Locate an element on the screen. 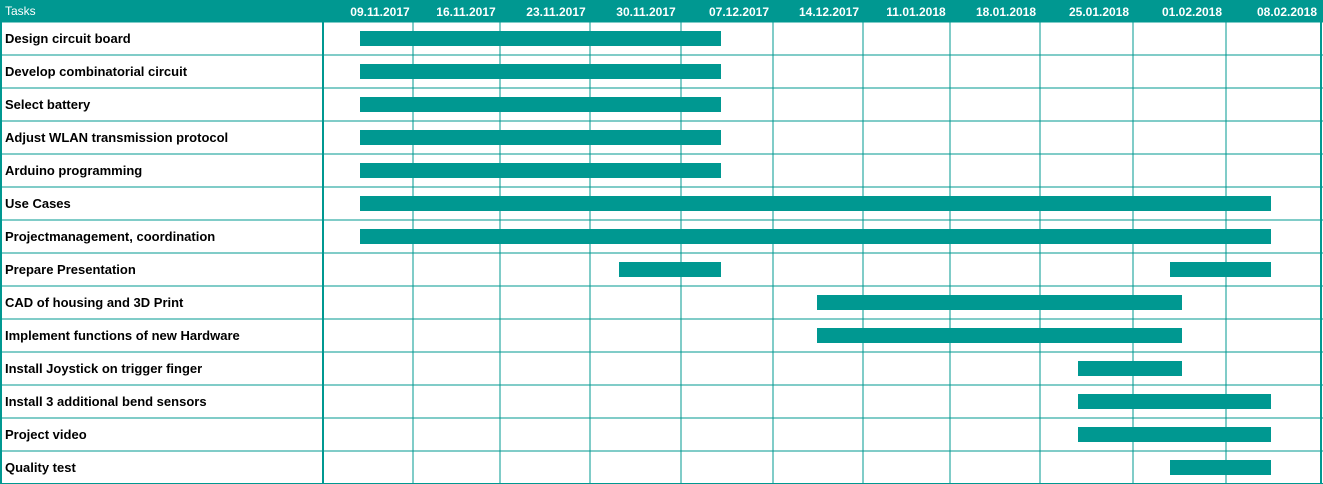  header-date-label: 01.02.2018 is located at coordinates (1192, 12).